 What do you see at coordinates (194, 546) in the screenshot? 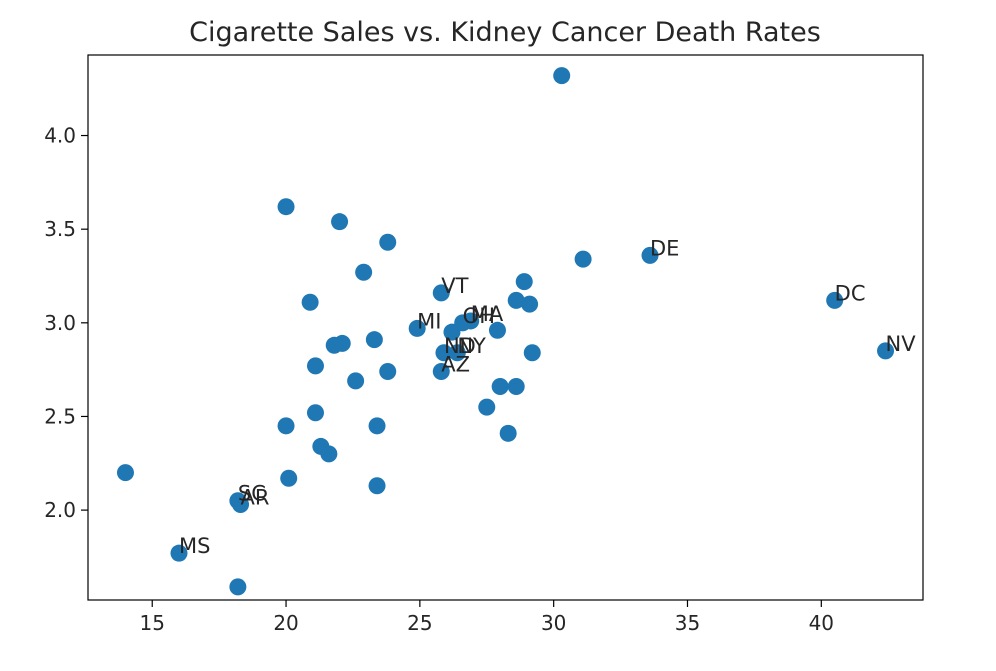
I see `point-label: MS` at bounding box center [194, 546].